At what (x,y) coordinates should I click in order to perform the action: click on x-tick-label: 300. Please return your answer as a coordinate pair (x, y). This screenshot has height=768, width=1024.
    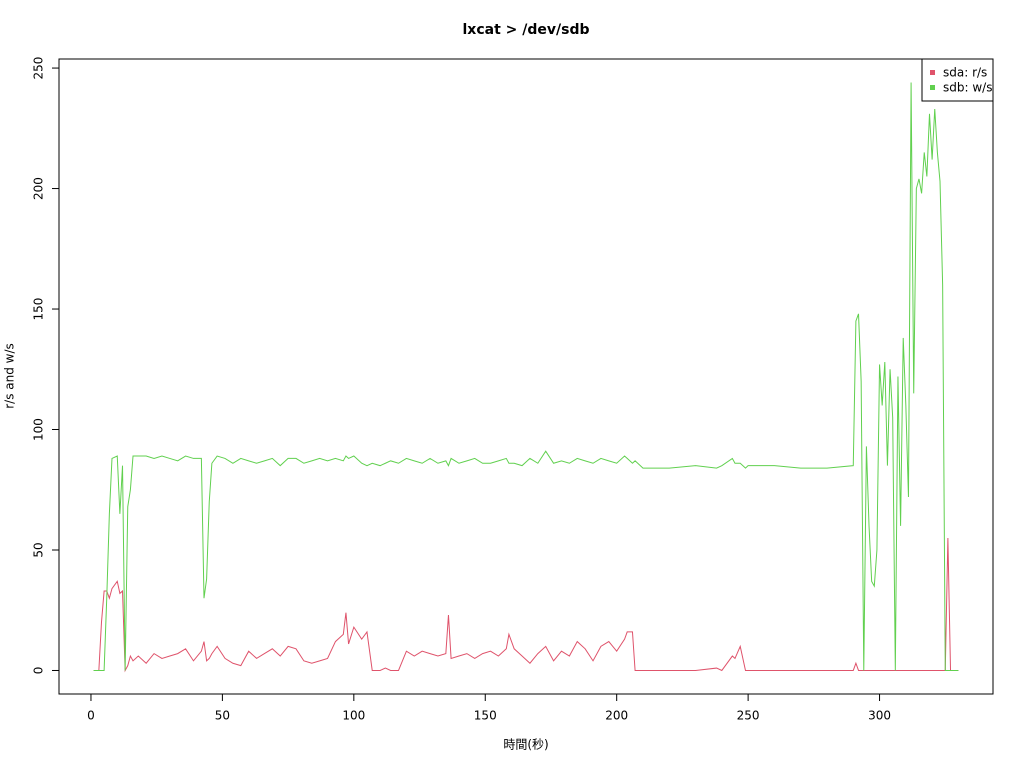
    Looking at the image, I should click on (879, 716).